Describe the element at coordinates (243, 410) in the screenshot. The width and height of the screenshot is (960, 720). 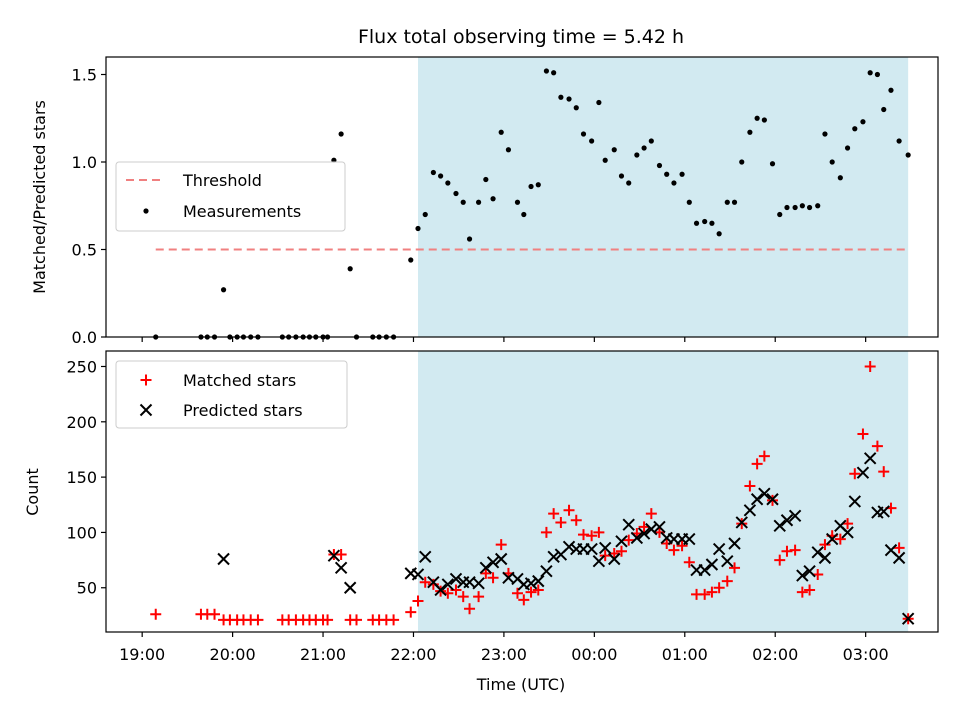
I see `legend-predicted-label: Predicted stars` at that location.